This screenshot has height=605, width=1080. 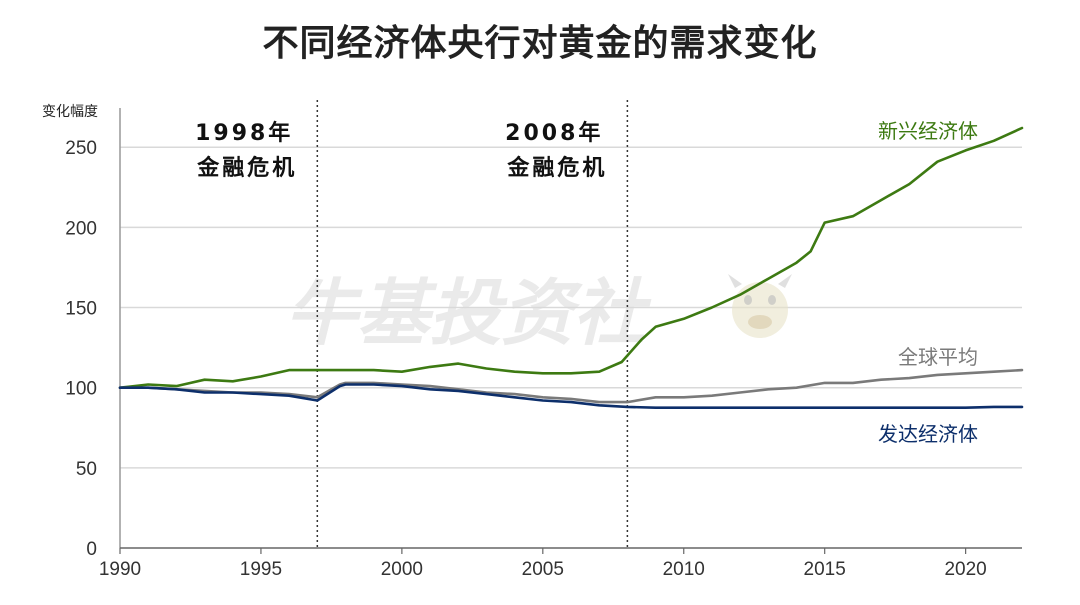 I want to click on x-tick-label-1995: 1995, so click(x=261, y=569).